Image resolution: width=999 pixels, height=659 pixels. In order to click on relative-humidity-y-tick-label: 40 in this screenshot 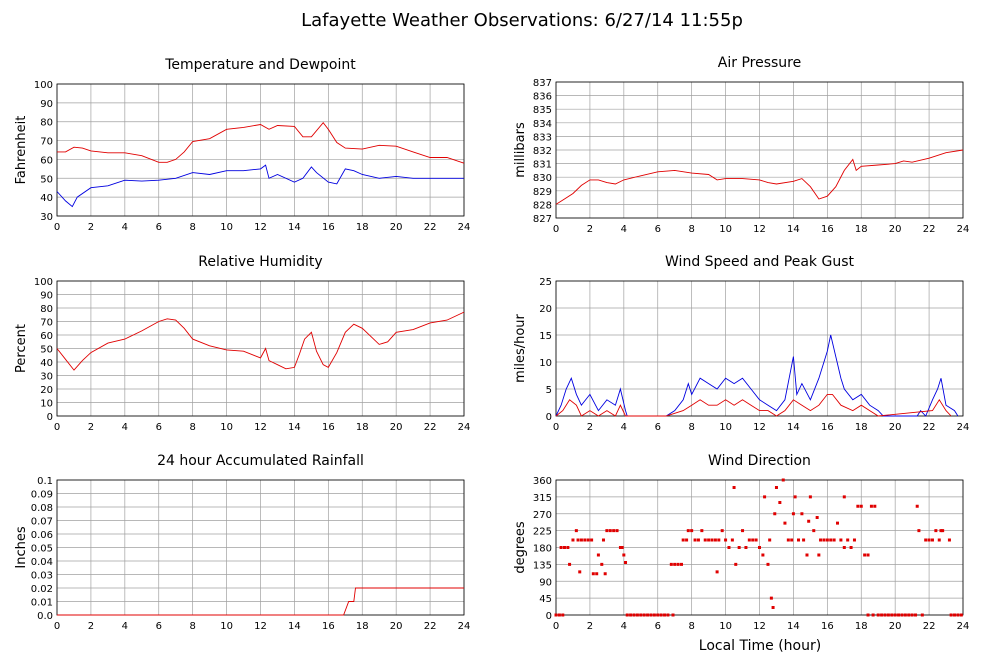, I will do `click(46, 363)`.